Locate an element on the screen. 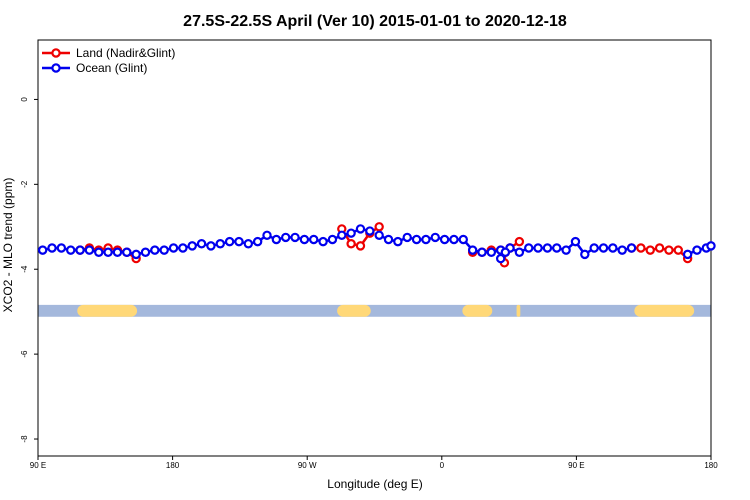  y-tick-label: -4 is located at coordinates (24, 269).